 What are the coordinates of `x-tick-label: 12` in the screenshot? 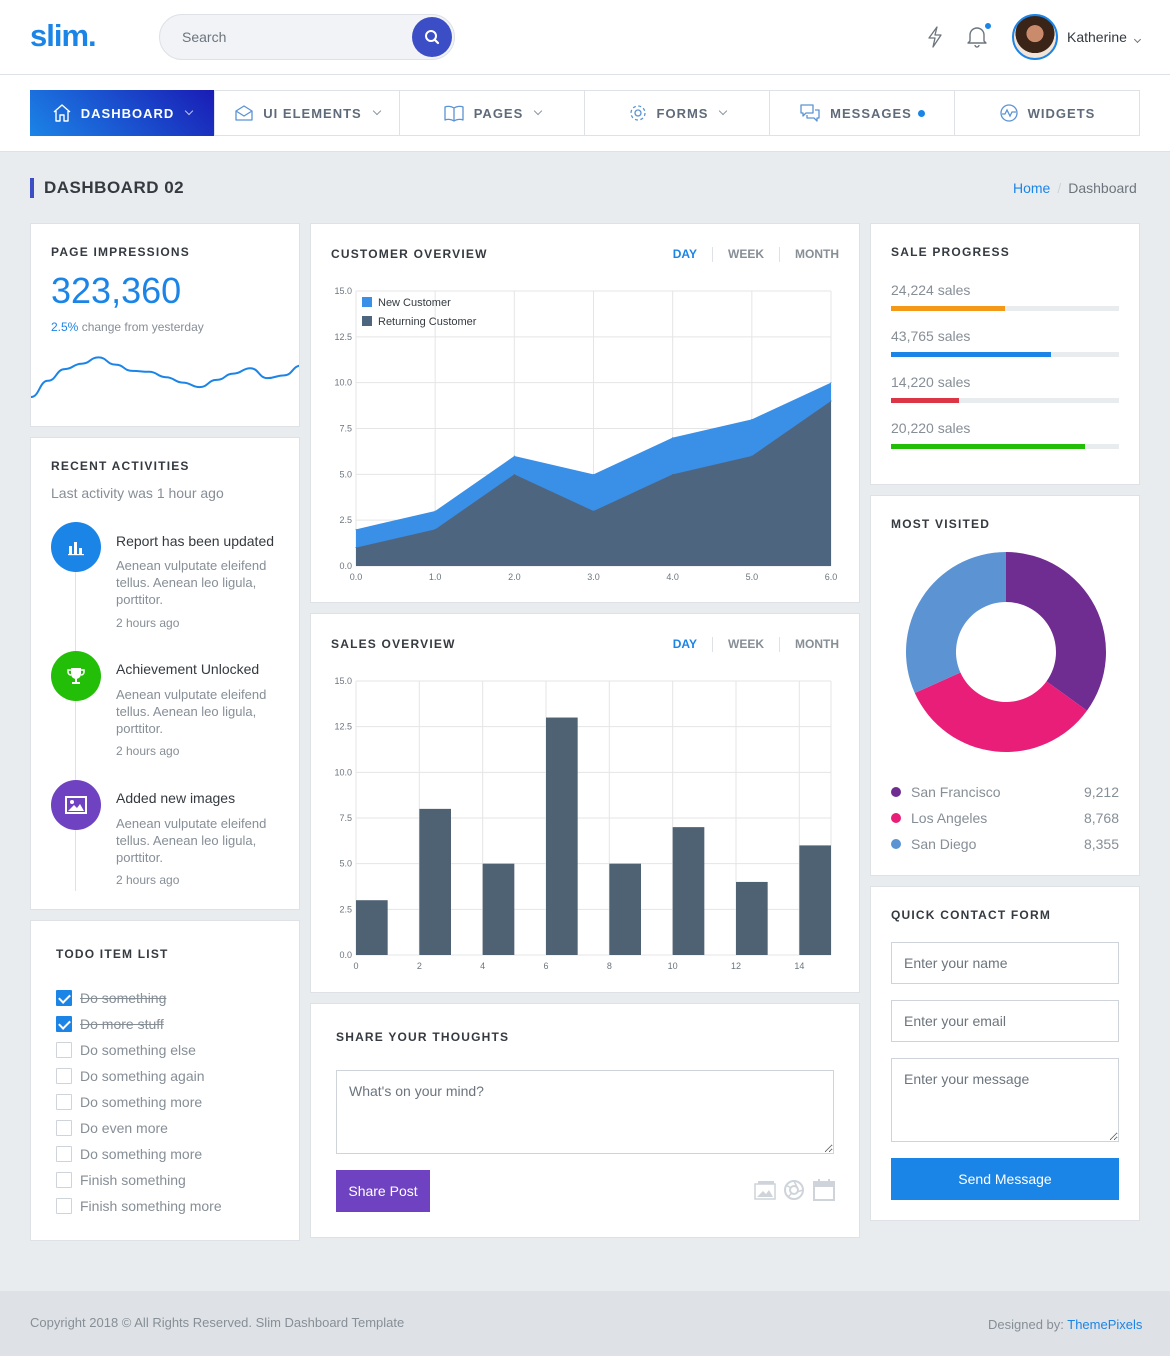 It's located at (736, 966).